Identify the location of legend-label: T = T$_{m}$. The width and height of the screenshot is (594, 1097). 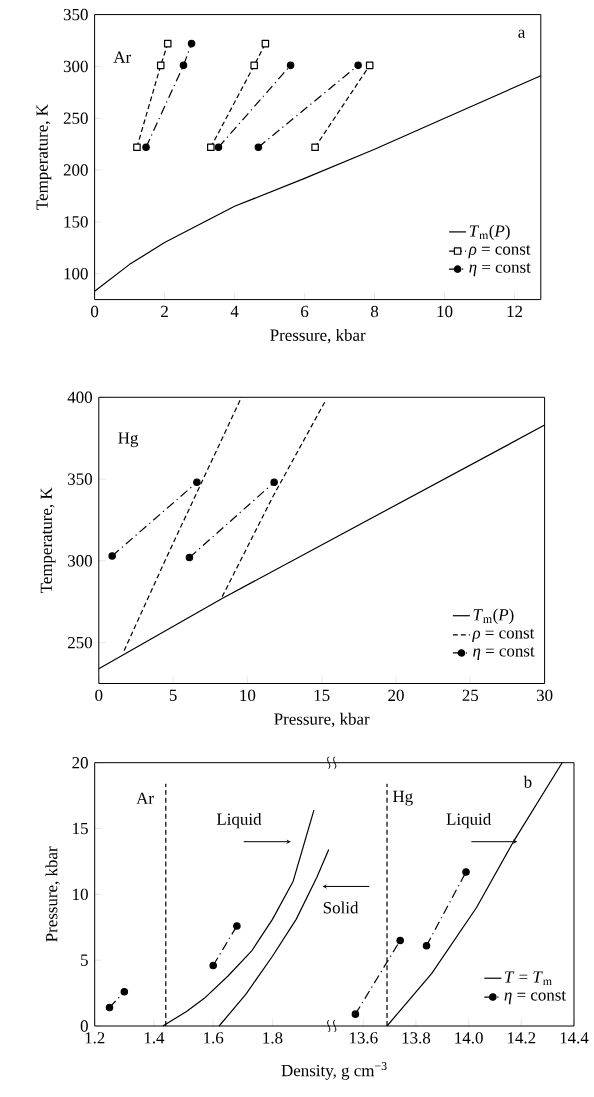
(528, 978).